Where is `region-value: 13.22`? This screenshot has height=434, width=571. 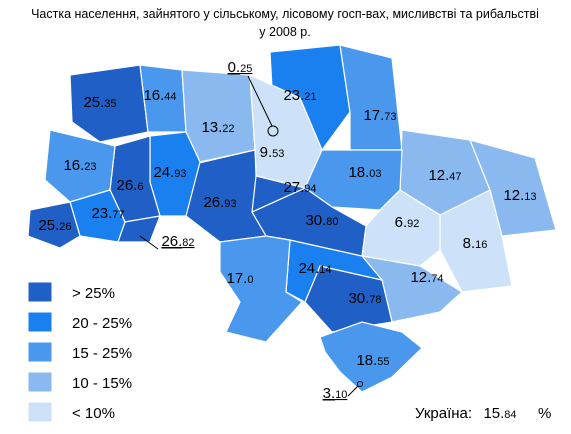 region-value: 13.22 is located at coordinates (217, 127).